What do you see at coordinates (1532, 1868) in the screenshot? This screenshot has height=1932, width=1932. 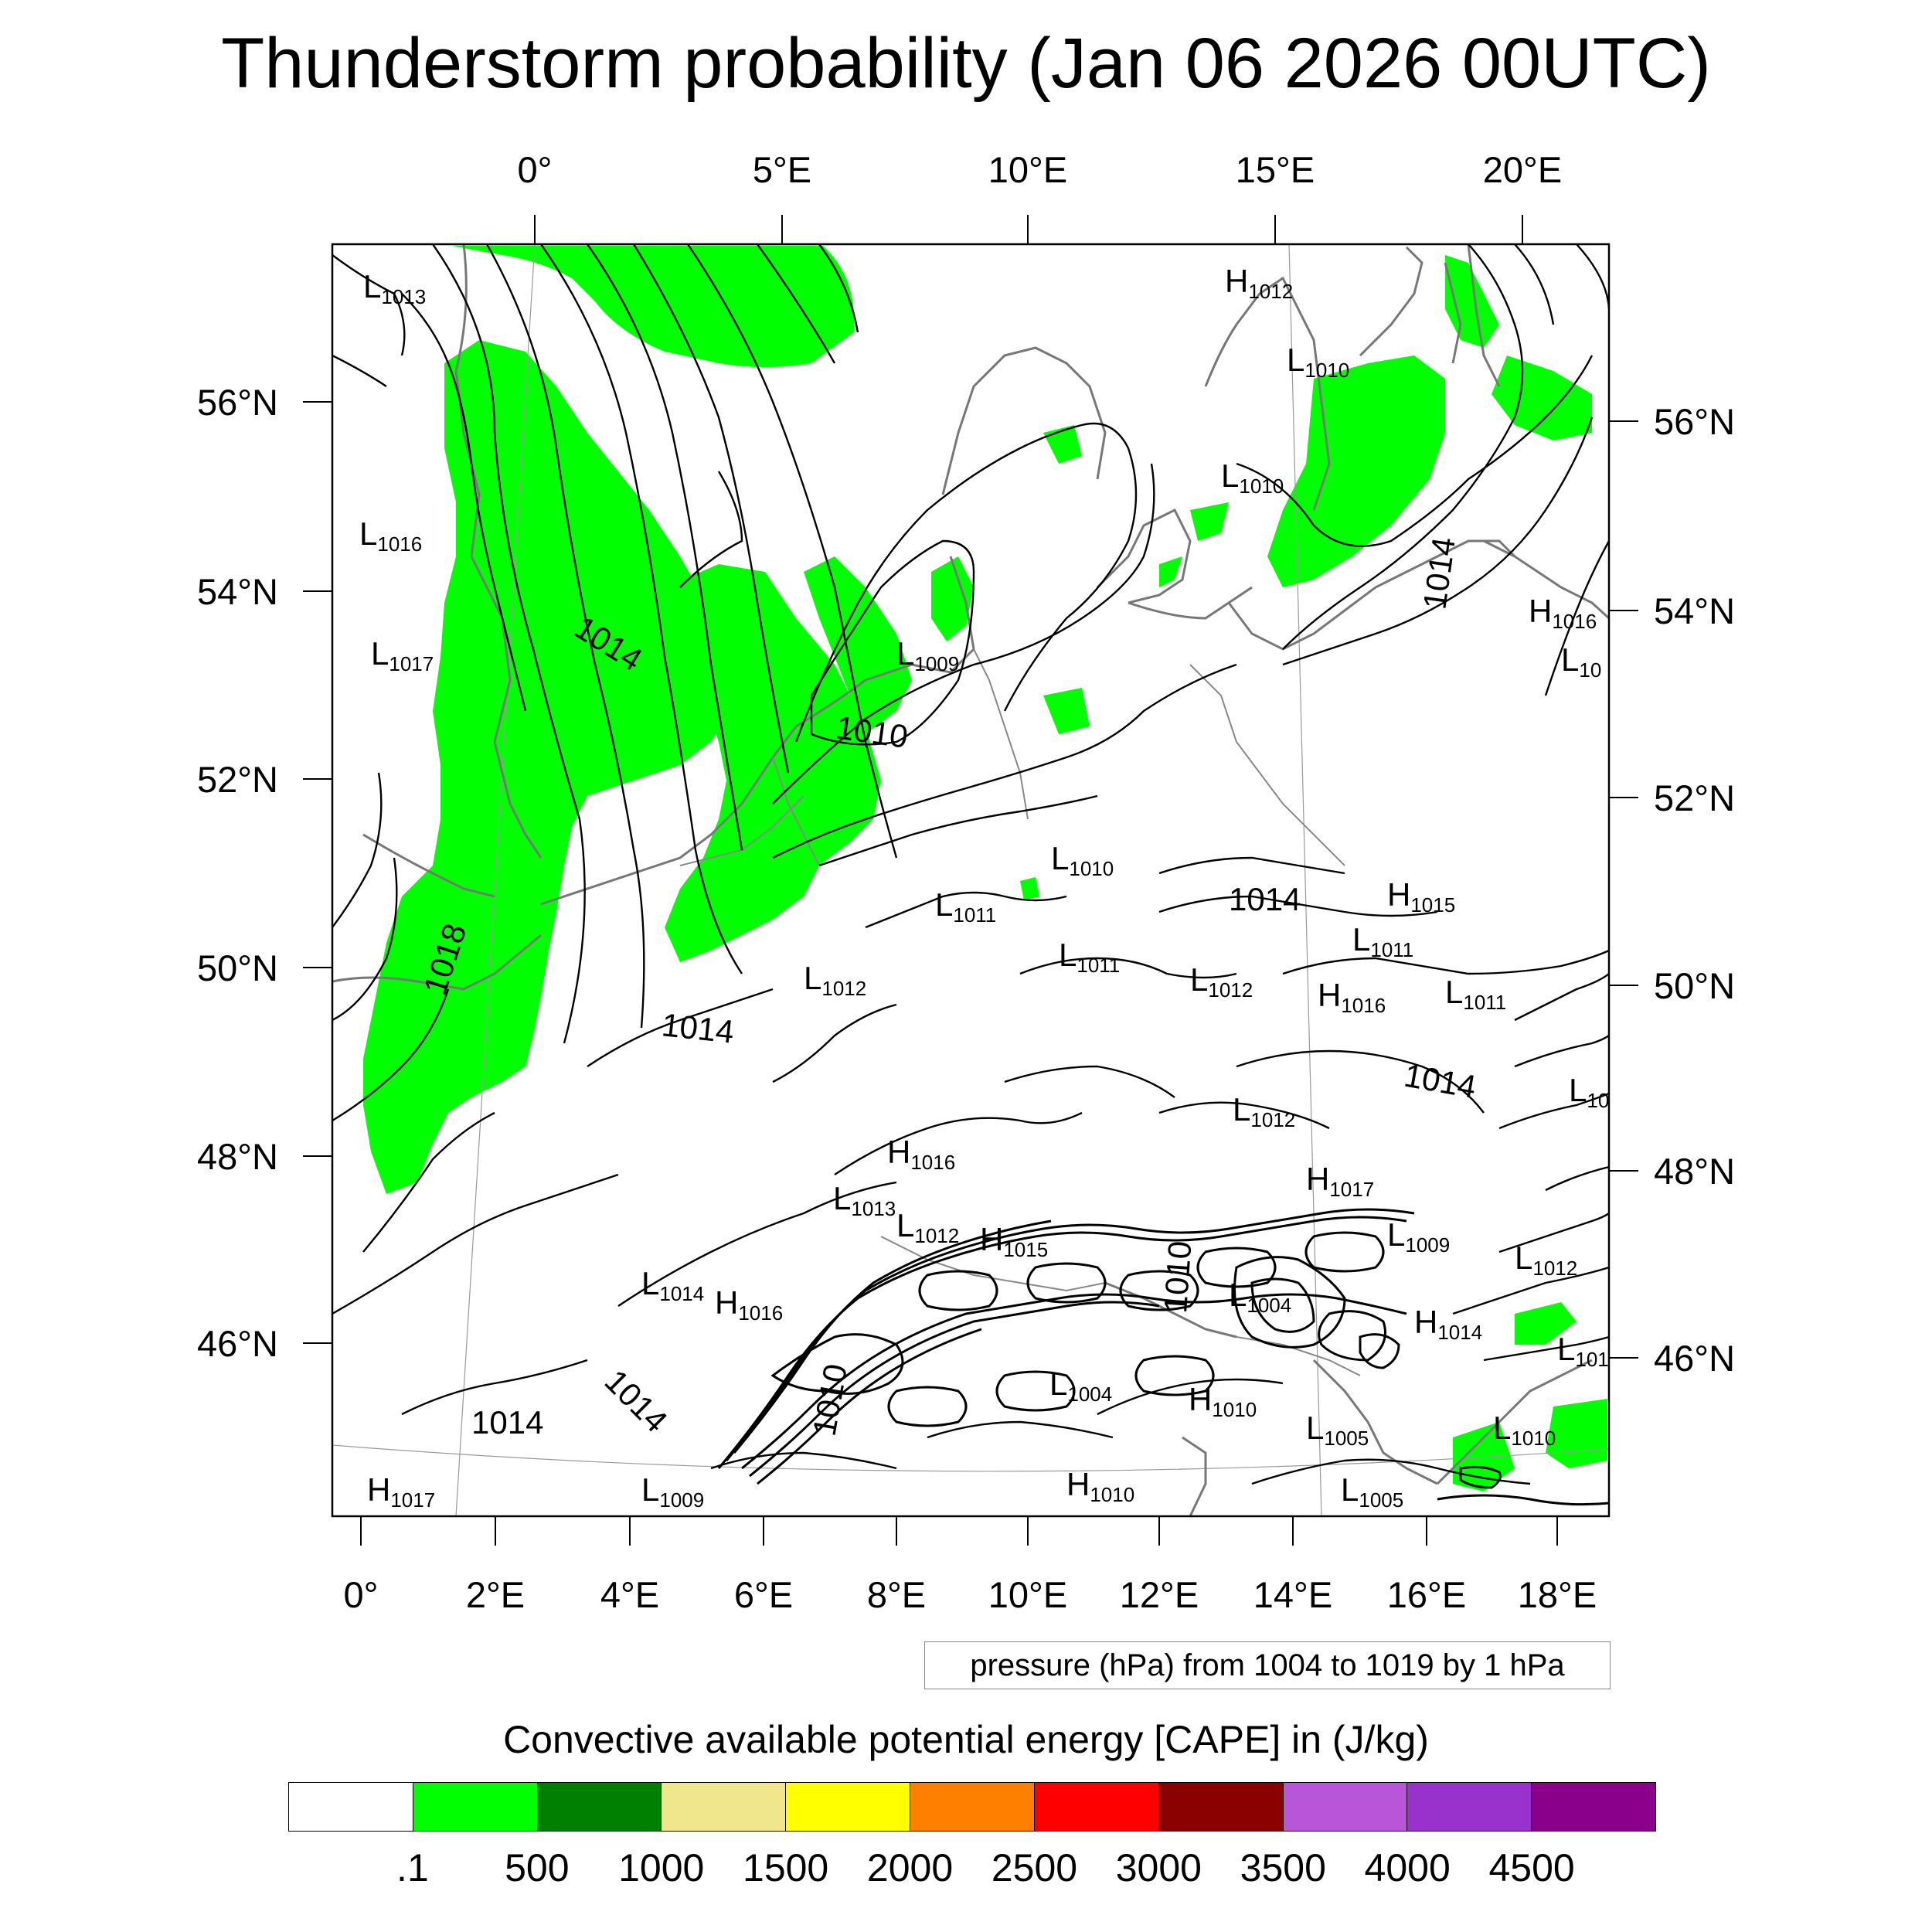 I see `colorbar-label-9: 4500` at bounding box center [1532, 1868].